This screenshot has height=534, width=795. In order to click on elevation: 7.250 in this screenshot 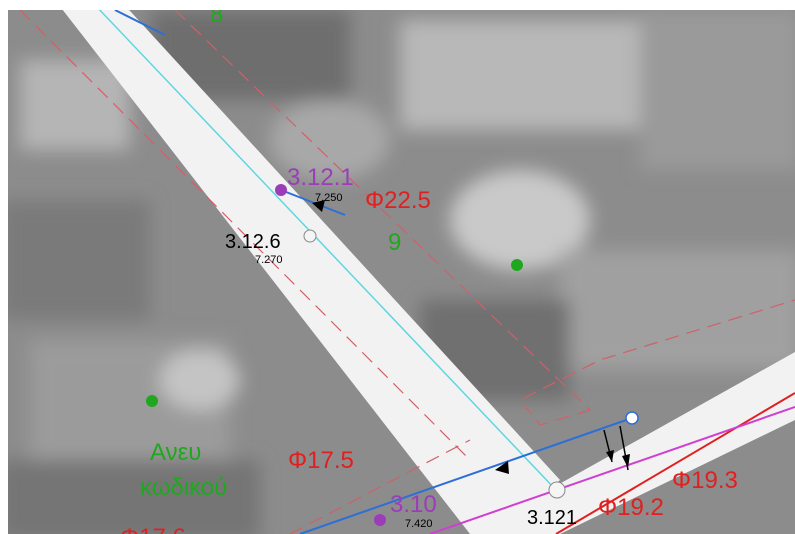, I will do `click(329, 198)`.